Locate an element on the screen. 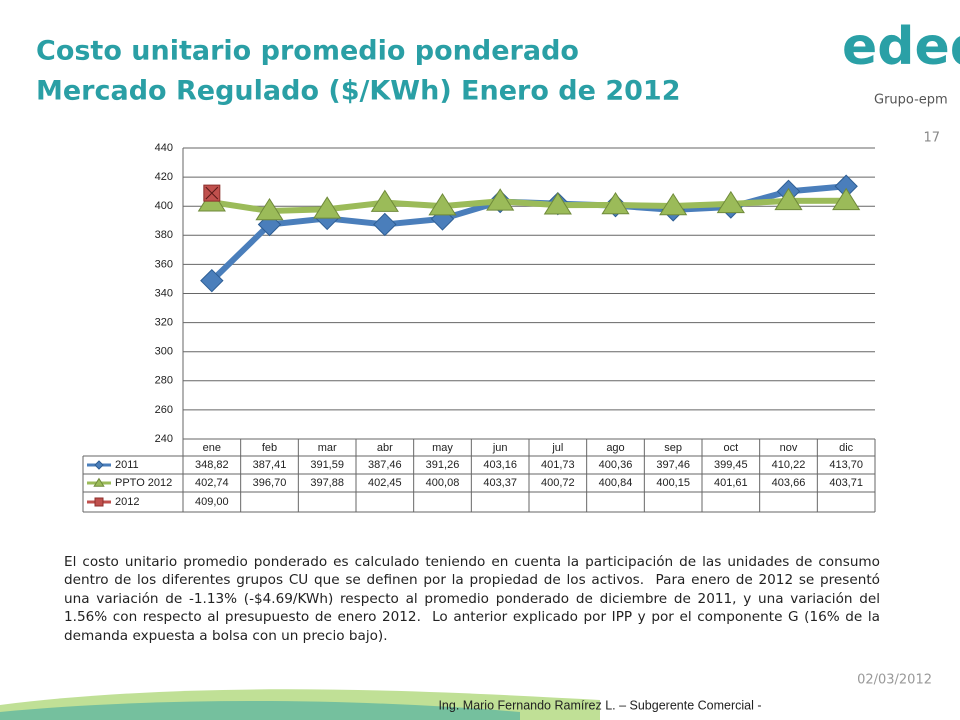 The height and width of the screenshot is (720, 960). x-tick-label: jun is located at coordinates (500, 448).